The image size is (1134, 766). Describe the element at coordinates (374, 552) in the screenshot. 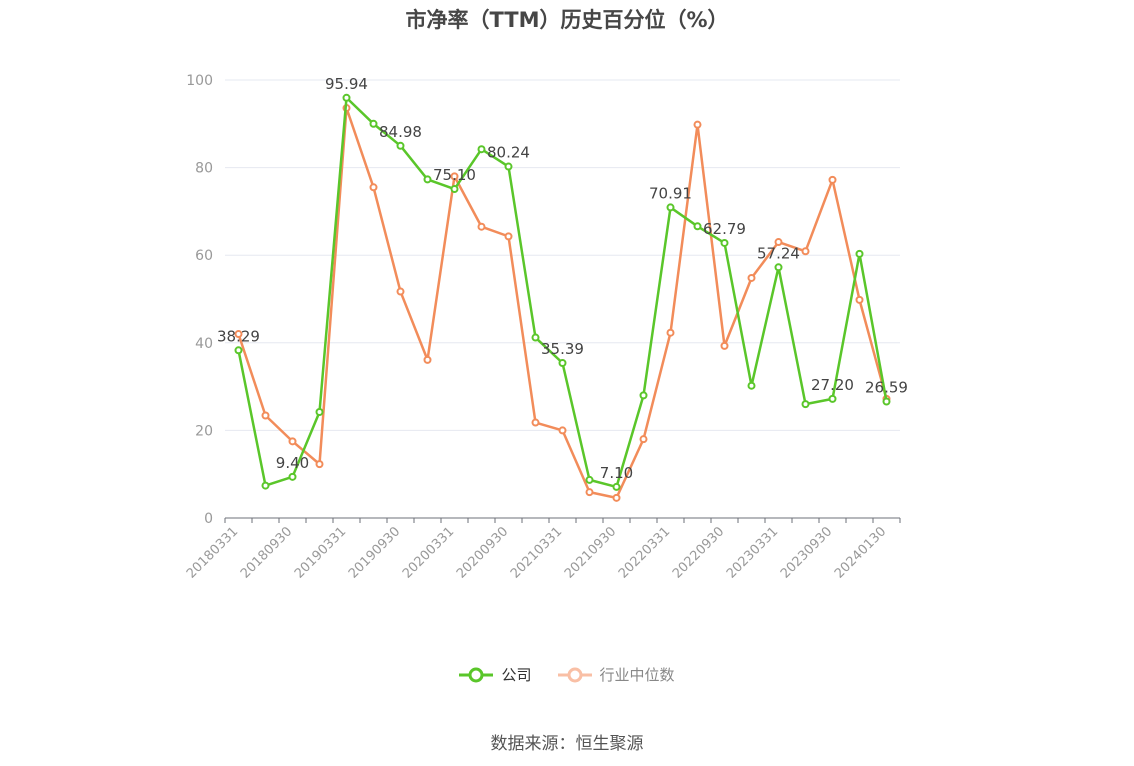

I see `x-tick-label: 20190930` at that location.